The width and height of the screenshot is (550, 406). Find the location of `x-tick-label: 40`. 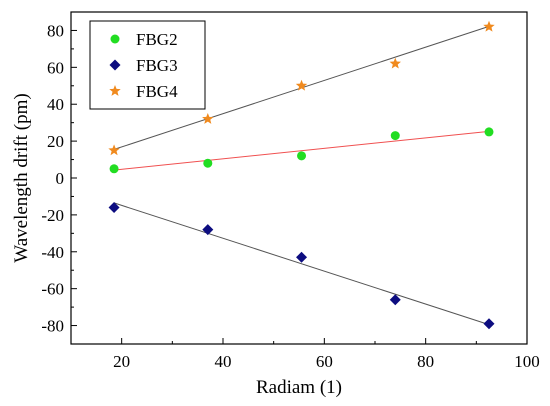

x-tick-label: 40 is located at coordinates (223, 361).